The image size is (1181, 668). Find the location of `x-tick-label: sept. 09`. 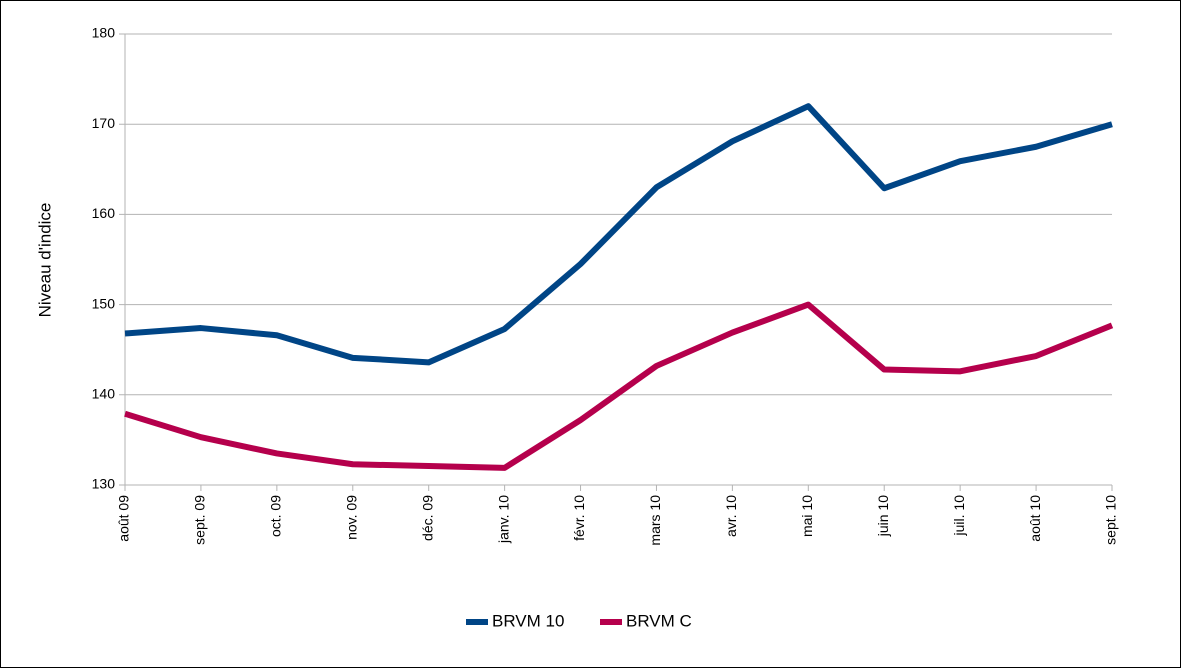

x-tick-label: sept. 09 is located at coordinates (200, 520).